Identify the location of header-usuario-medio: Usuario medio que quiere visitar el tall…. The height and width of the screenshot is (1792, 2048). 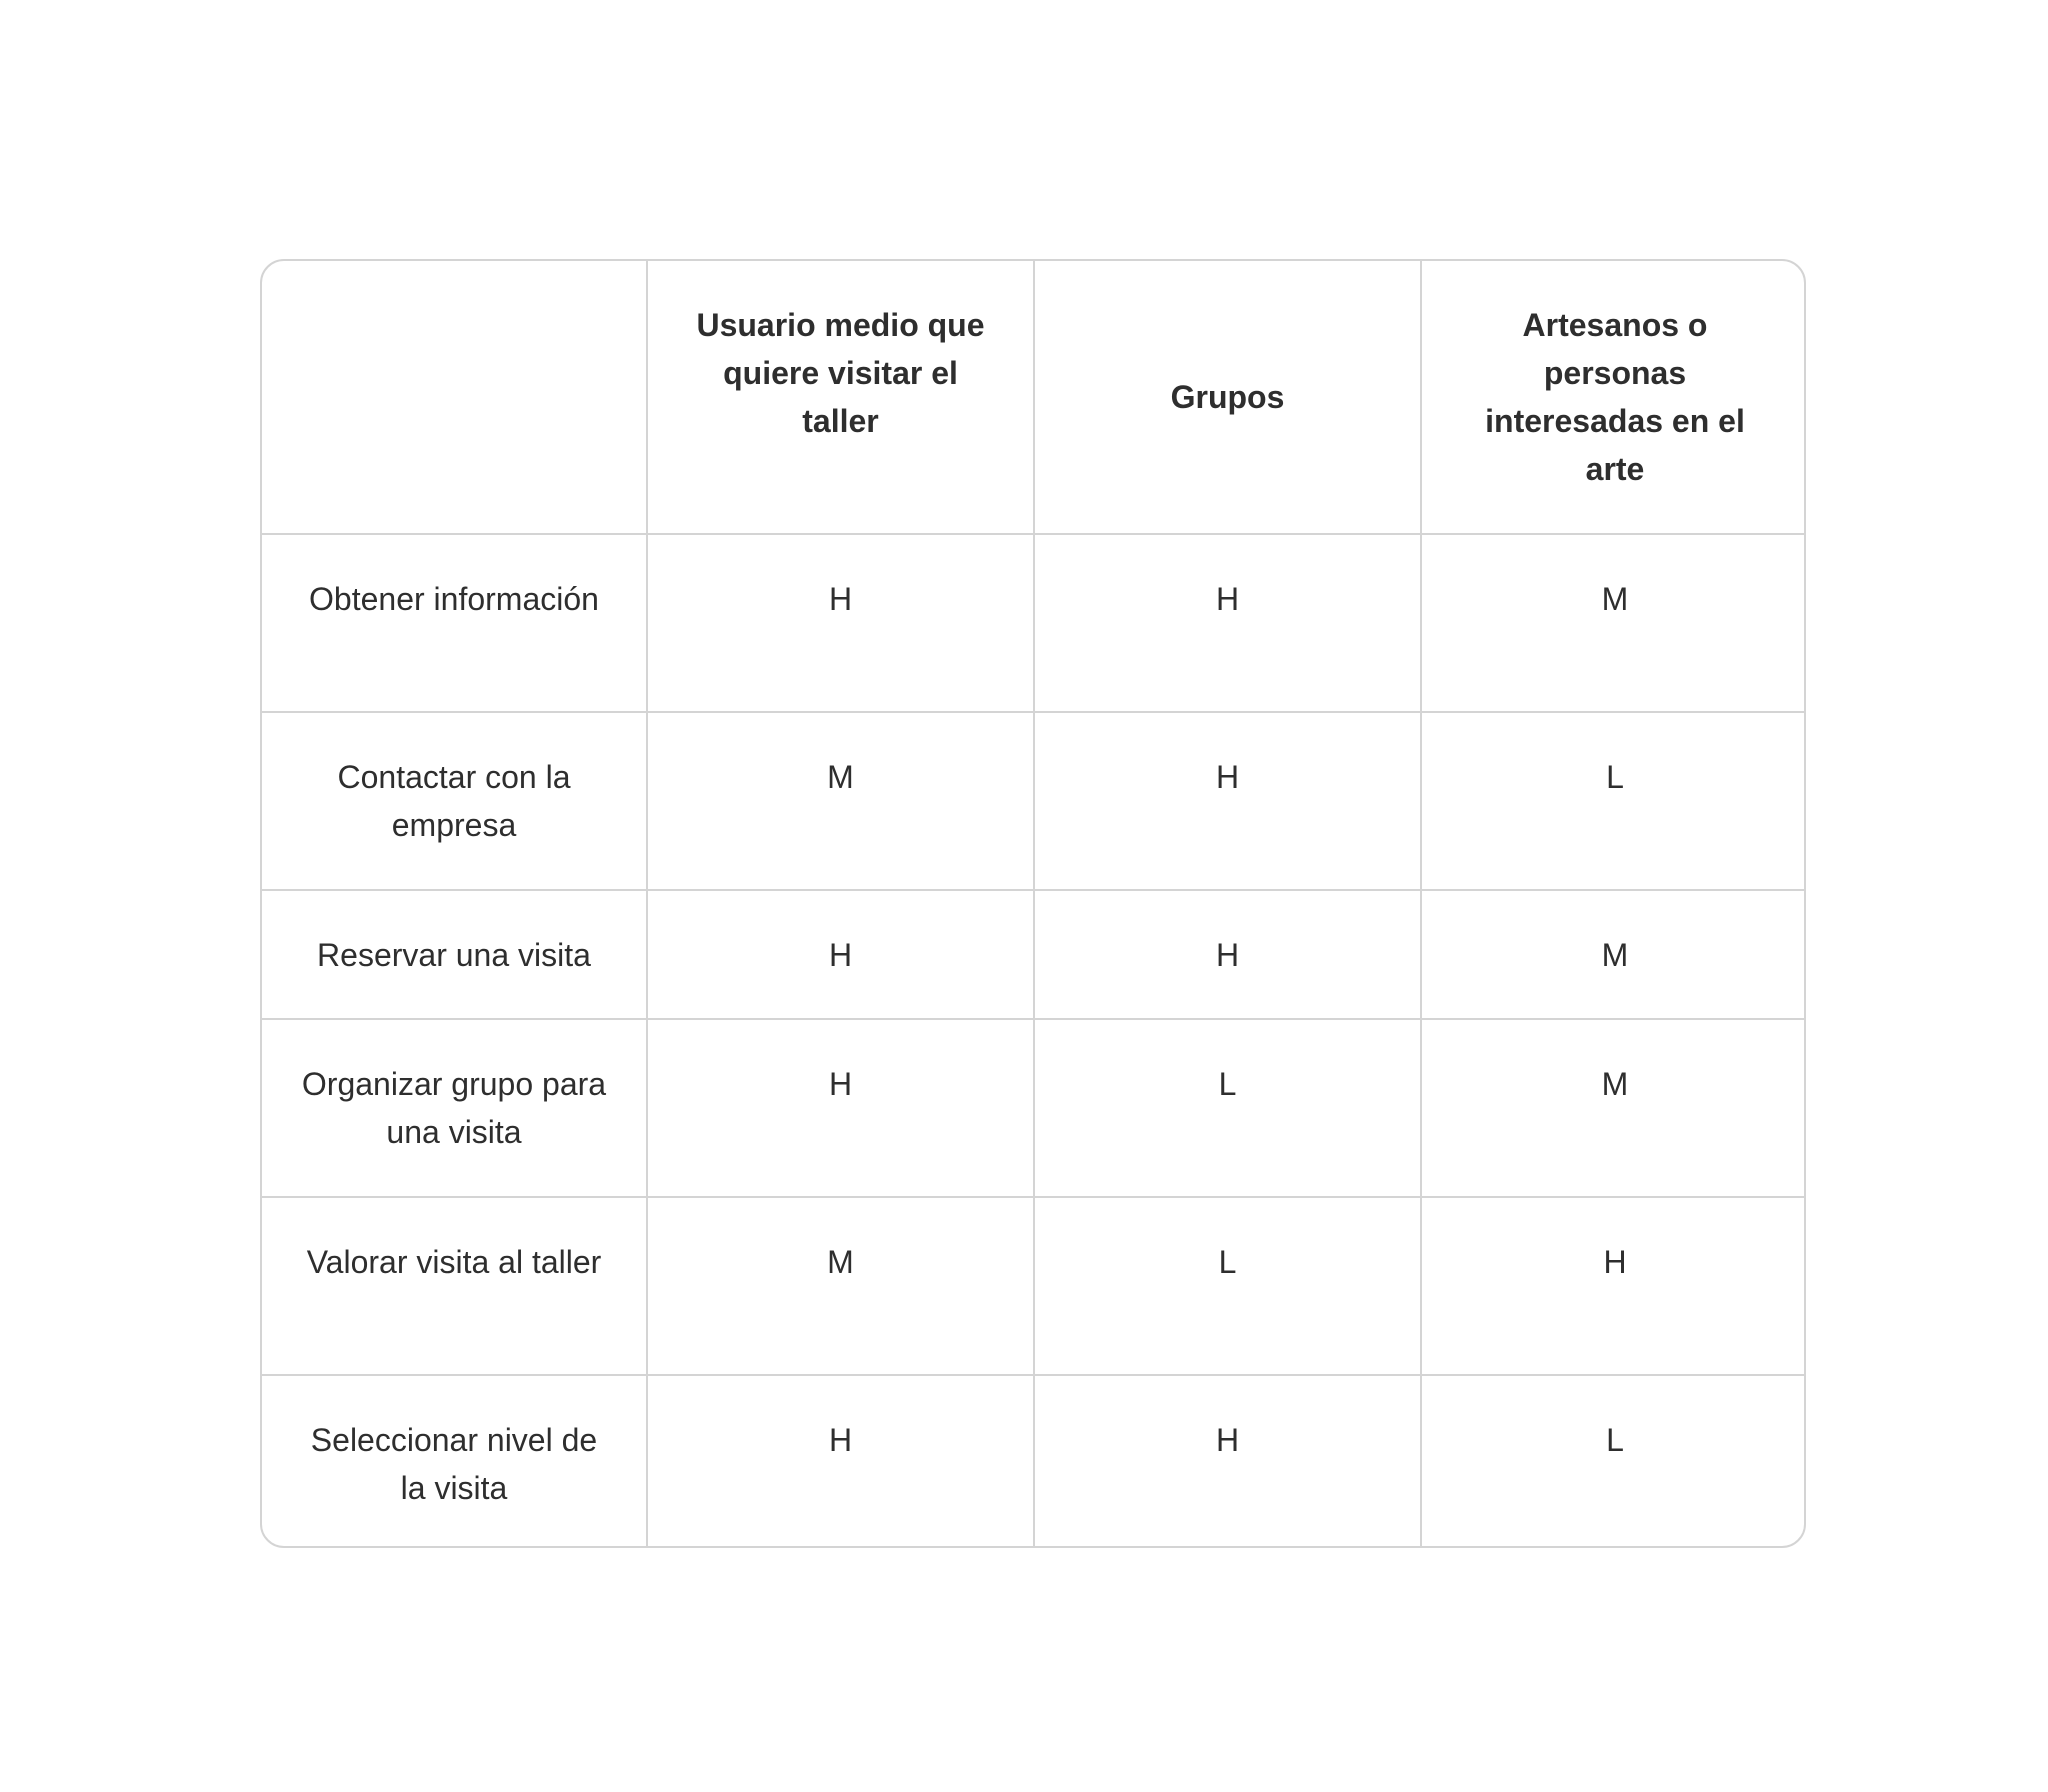
(840, 398).